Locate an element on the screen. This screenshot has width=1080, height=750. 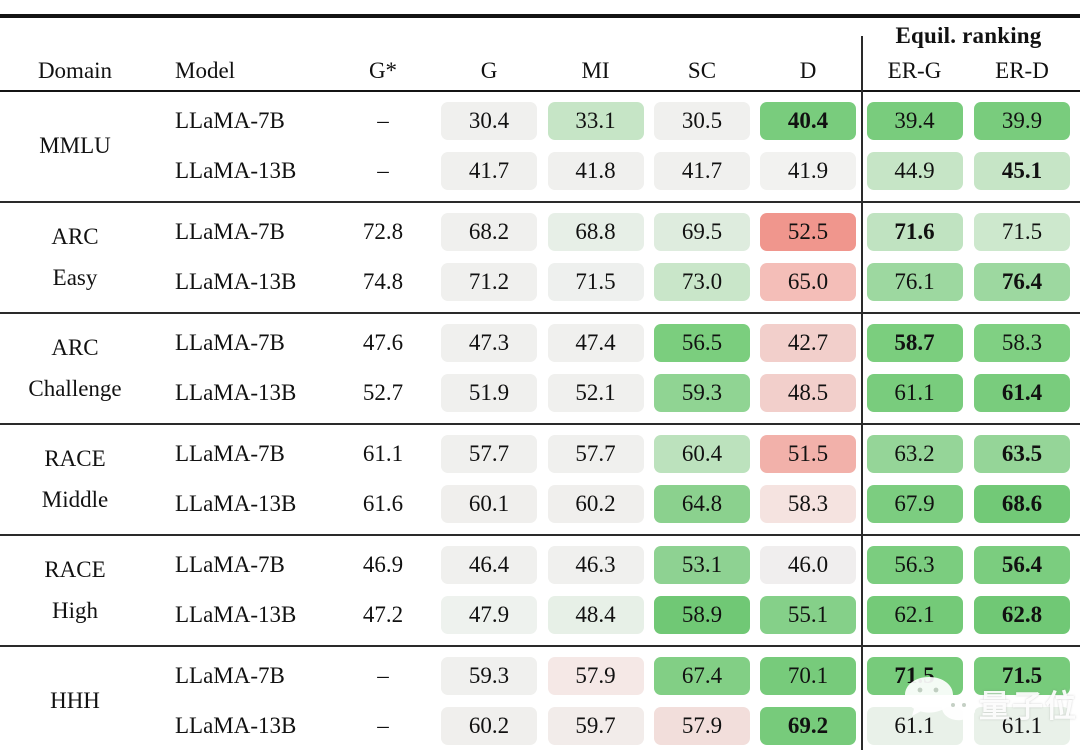
score-pill: 67.4 is located at coordinates (702, 676).